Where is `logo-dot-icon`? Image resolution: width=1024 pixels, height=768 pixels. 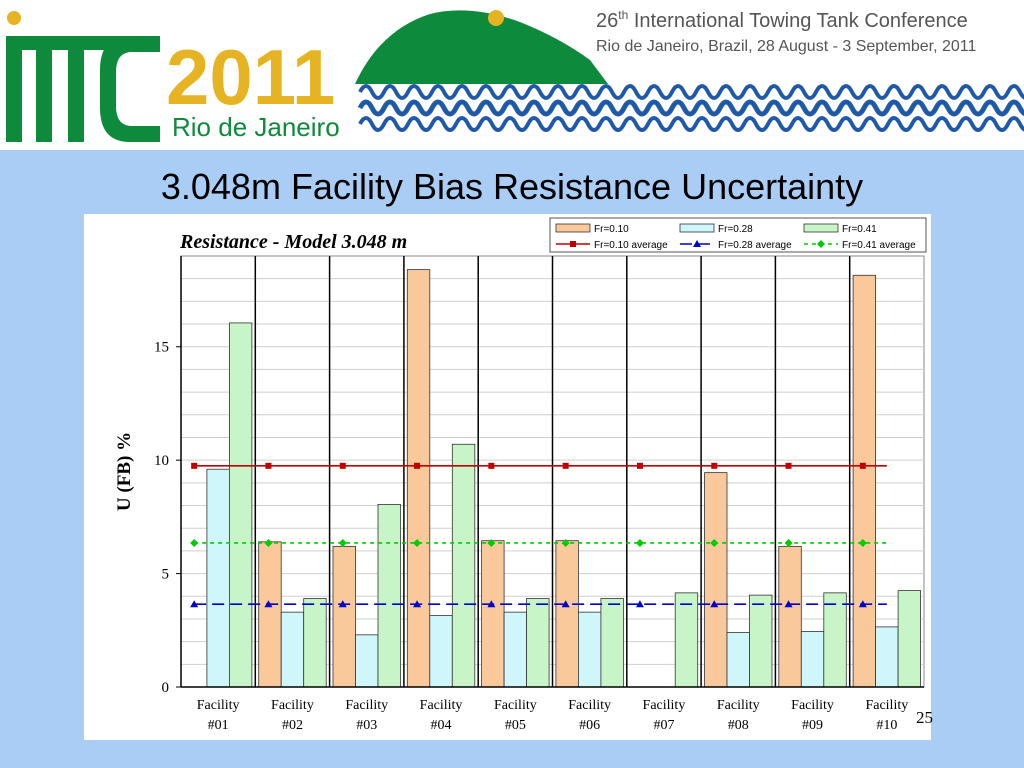
logo-dot-icon is located at coordinates (14, 18).